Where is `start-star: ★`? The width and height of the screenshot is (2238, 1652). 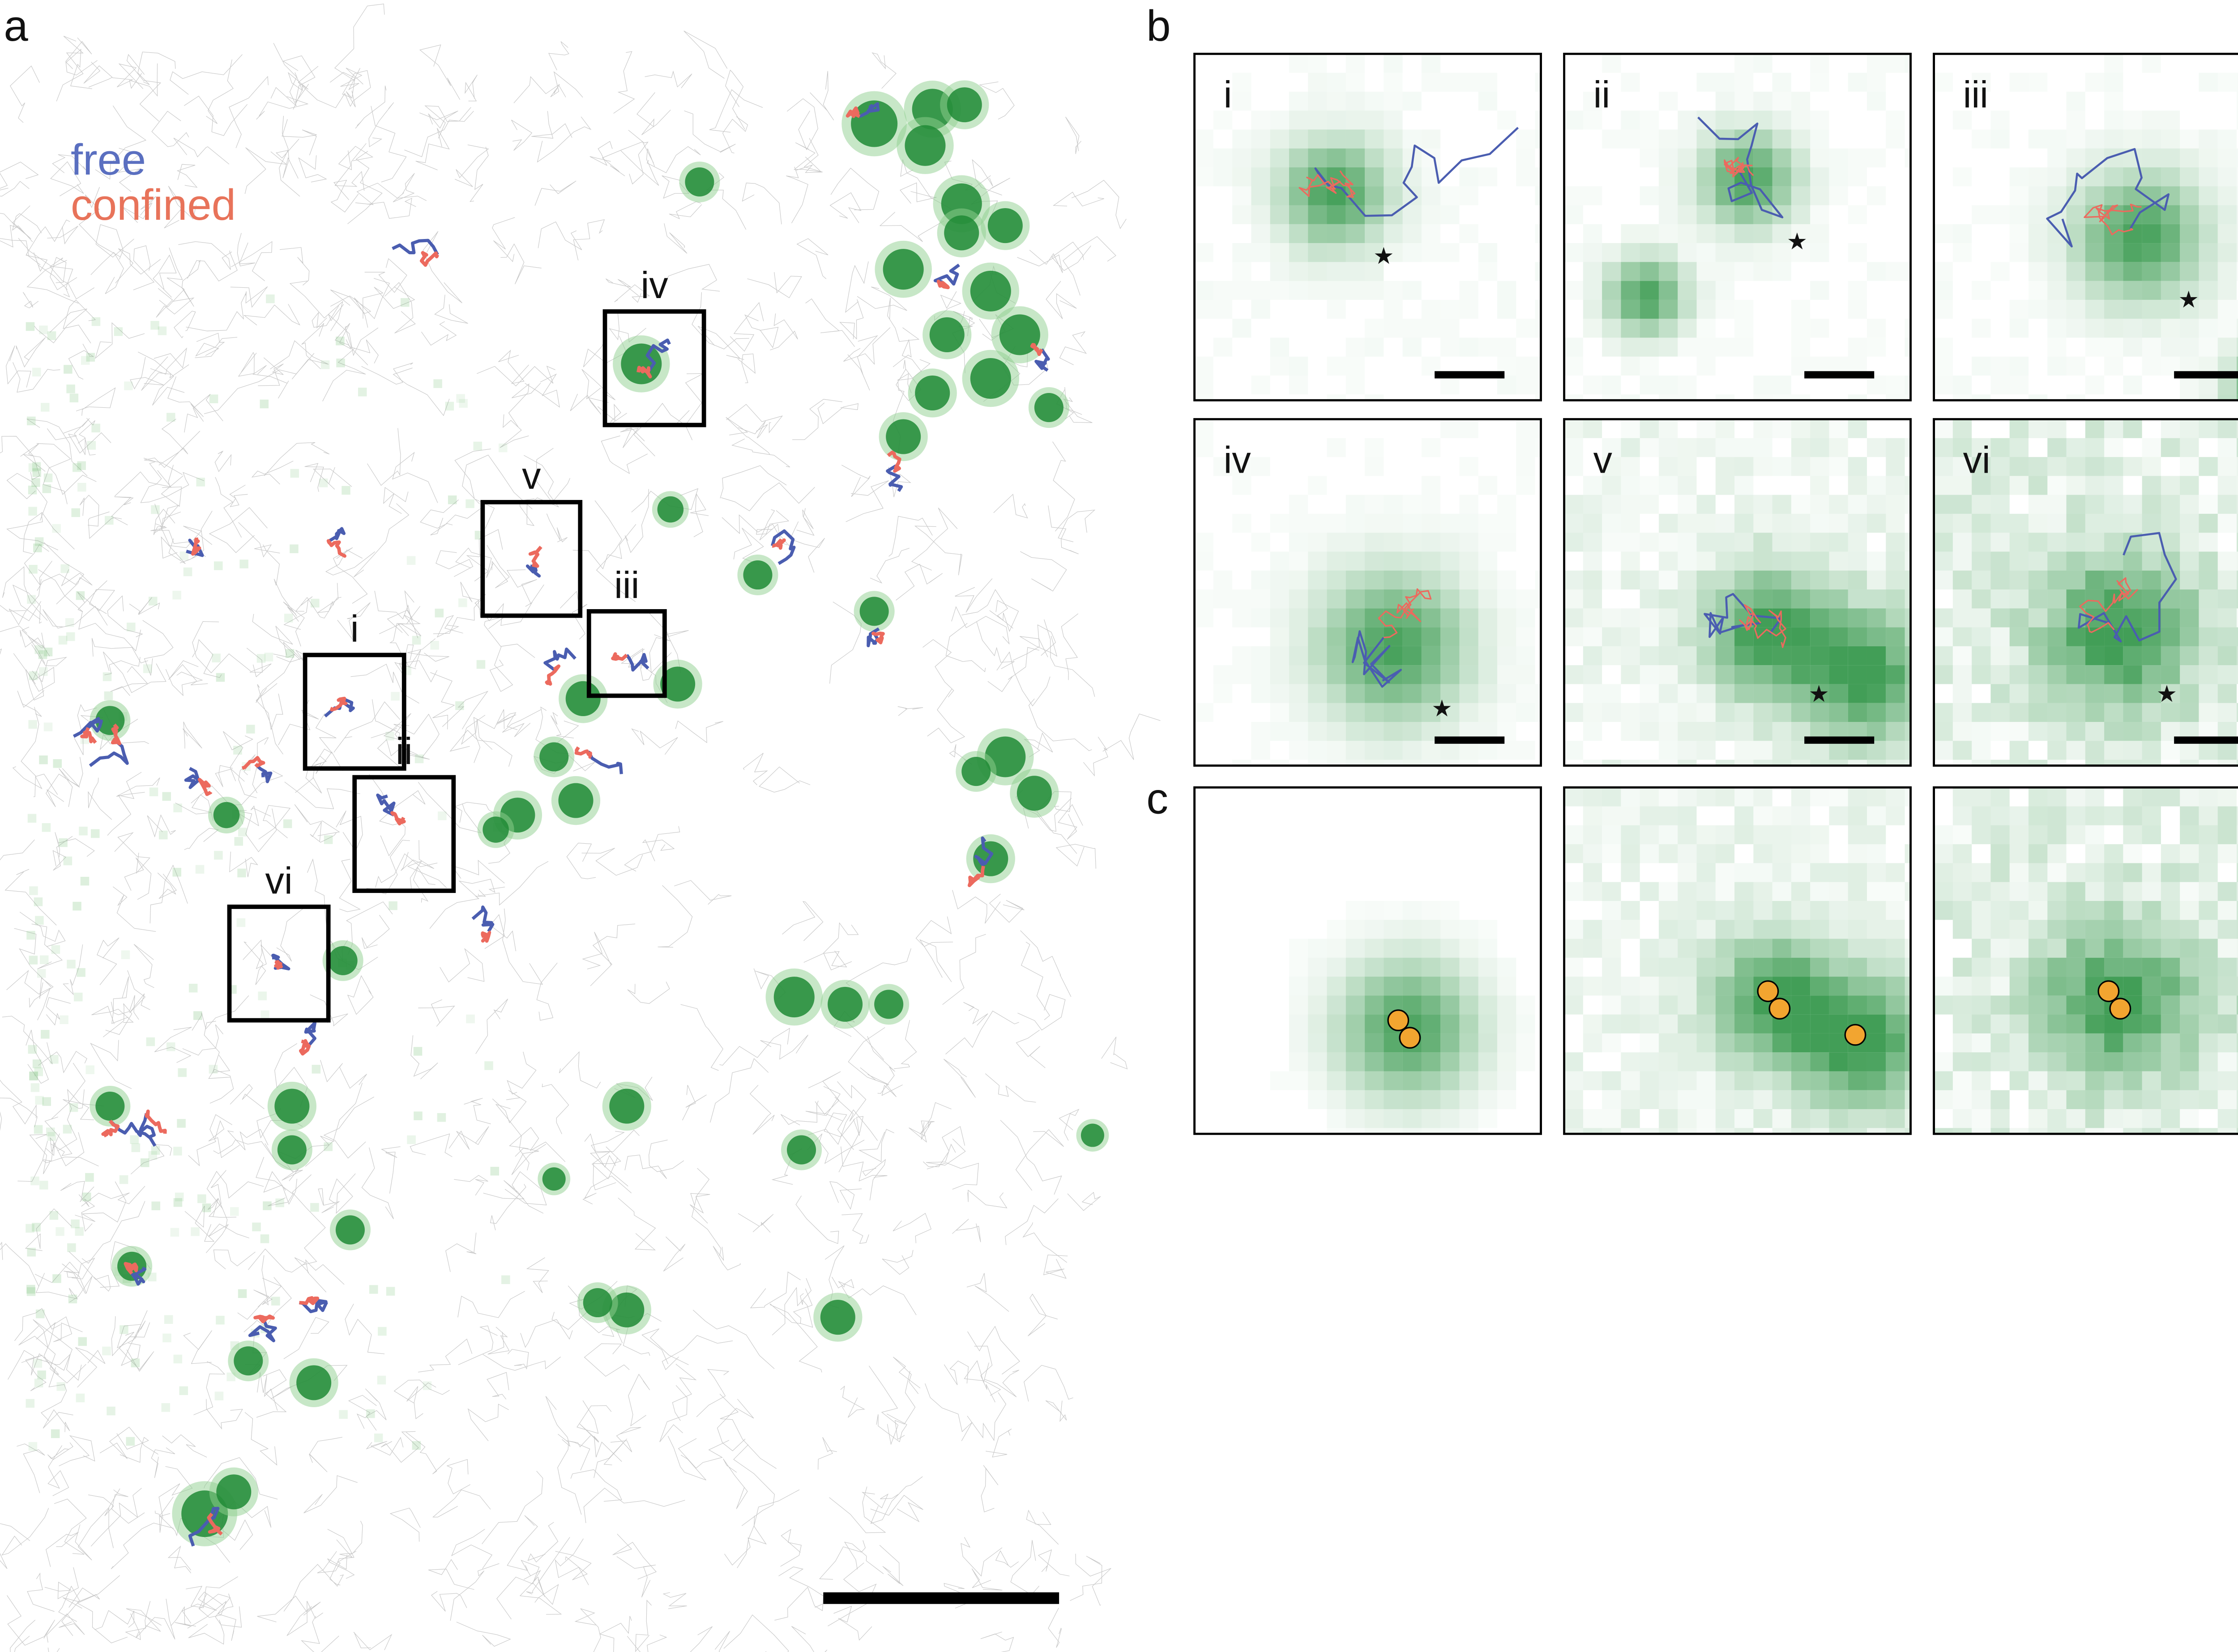 start-star: ★ is located at coordinates (2188, 300).